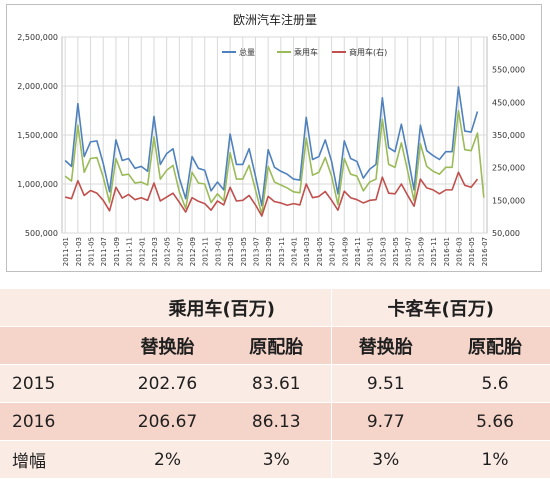  I want to click on y2-tick-label: 50,000, so click(506, 233).